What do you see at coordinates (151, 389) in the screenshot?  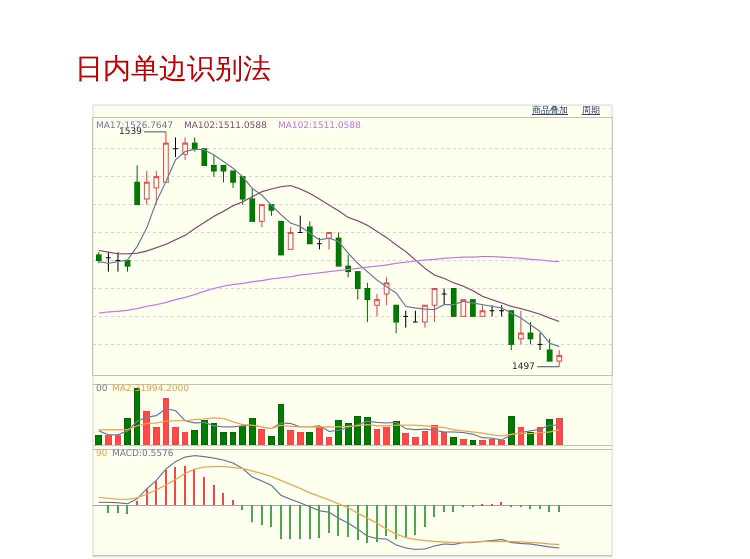 I see `text: MA2:31994.2000` at bounding box center [151, 389].